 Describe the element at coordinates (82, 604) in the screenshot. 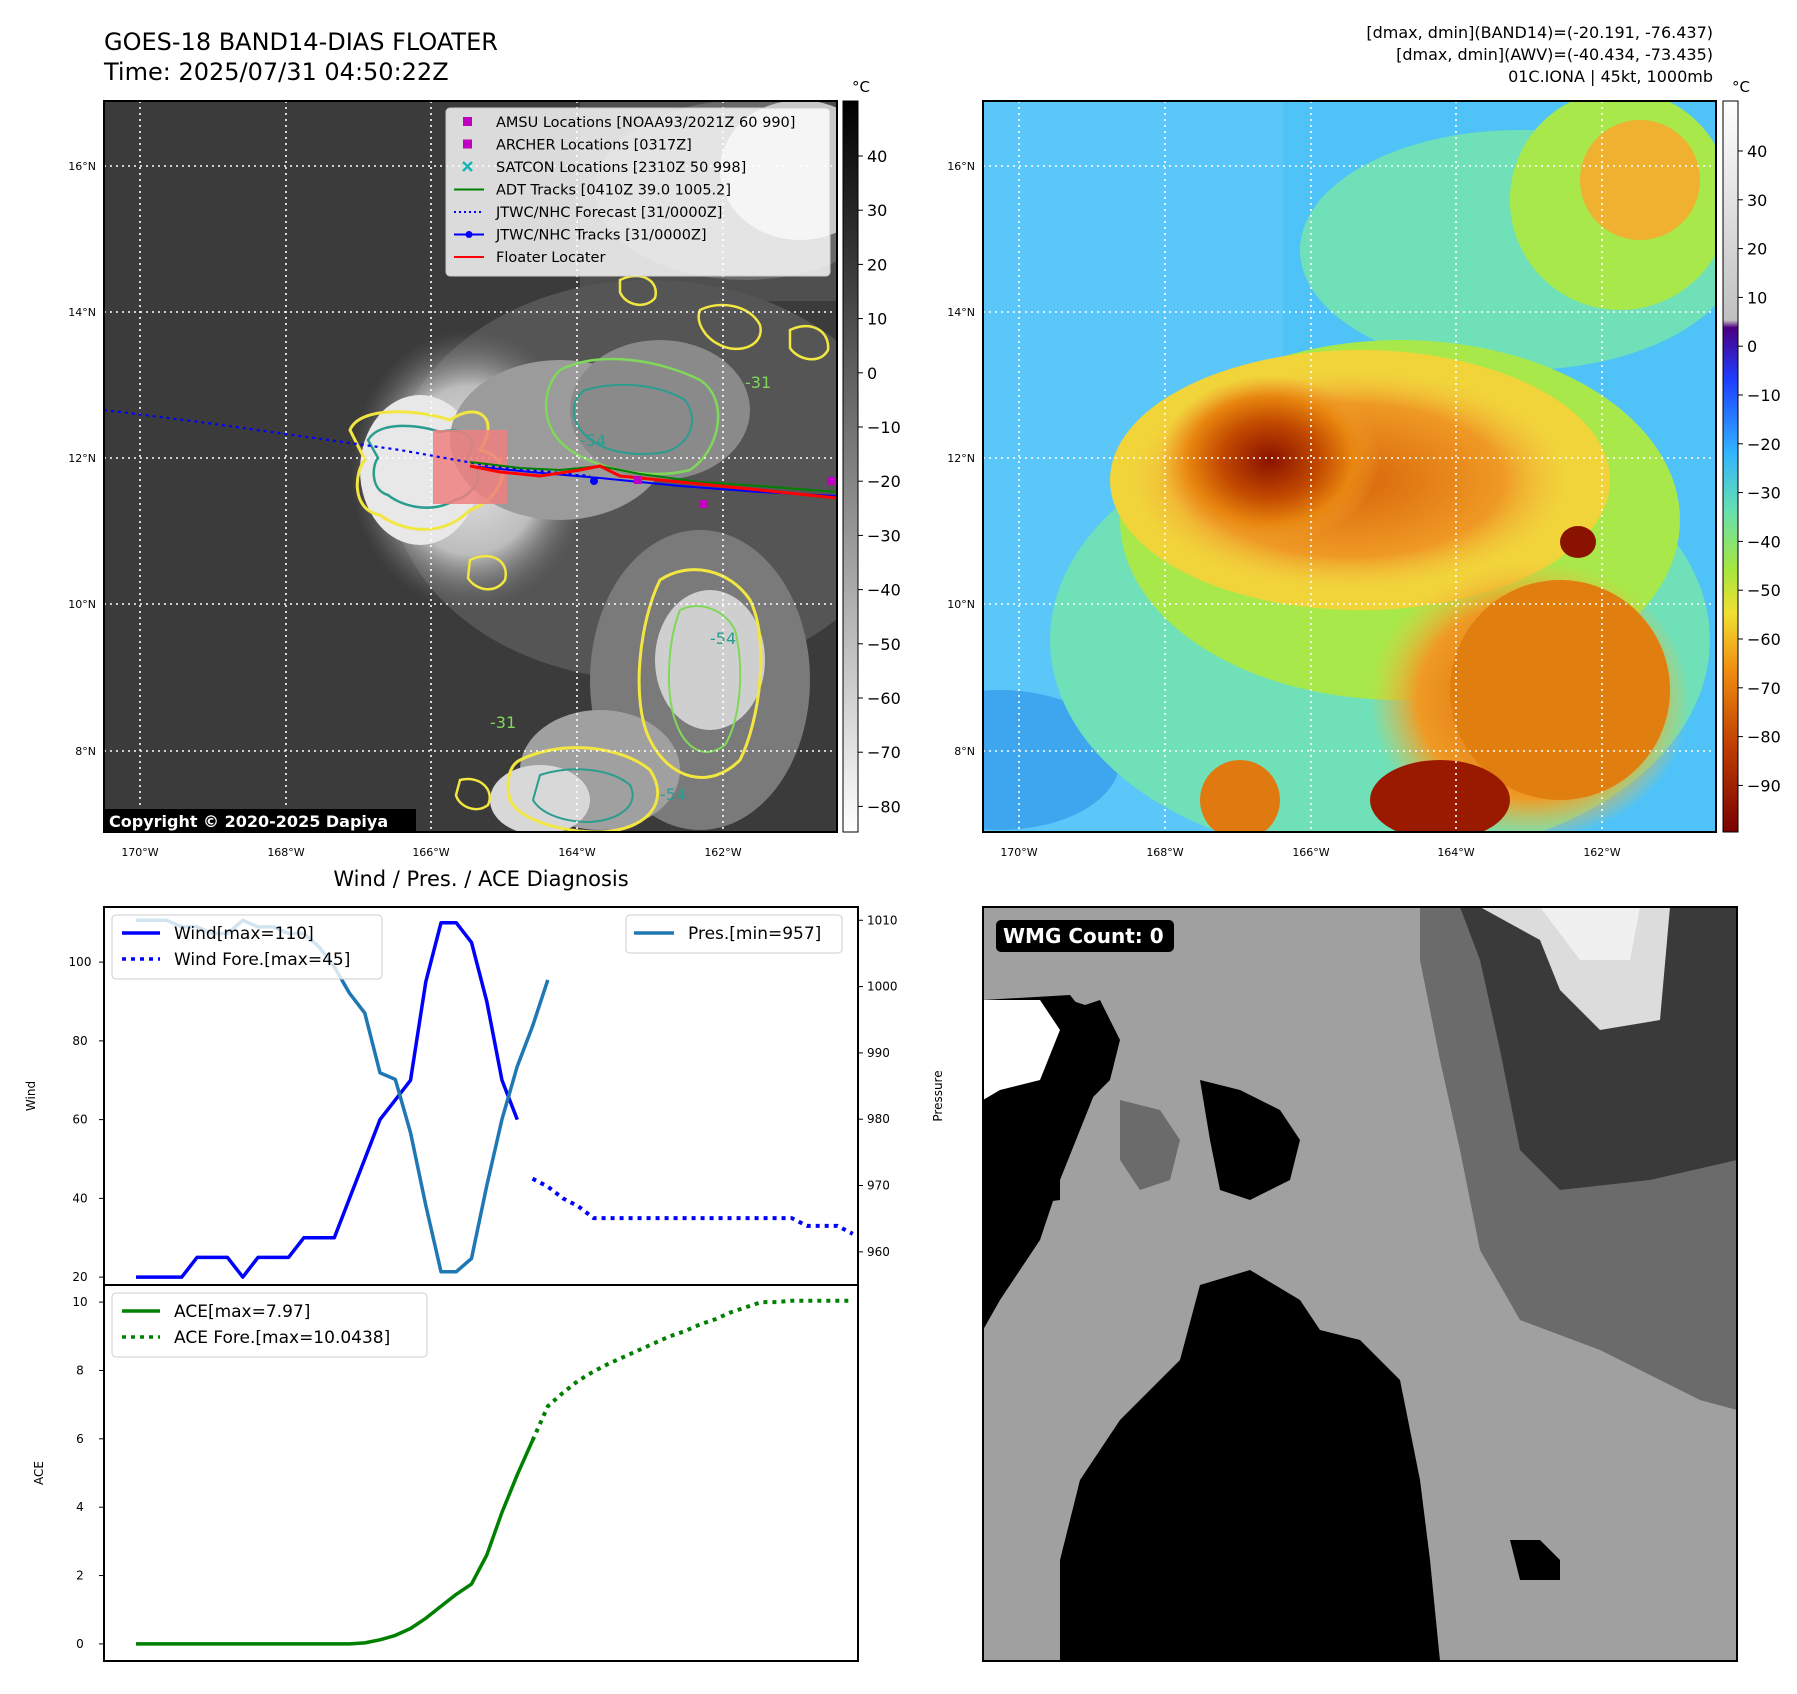

I see `lat-tick-label: 10°N` at that location.